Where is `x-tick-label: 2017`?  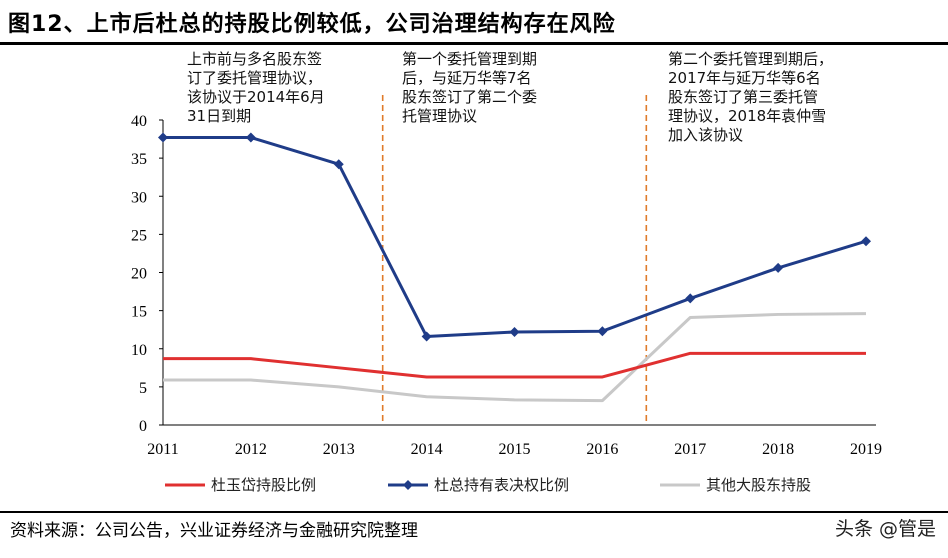 x-tick-label: 2017 is located at coordinates (690, 449).